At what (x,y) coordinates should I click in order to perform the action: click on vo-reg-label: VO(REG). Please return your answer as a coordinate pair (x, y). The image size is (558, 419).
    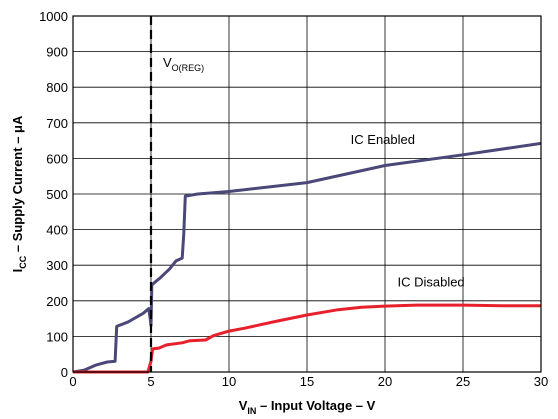
    Looking at the image, I should click on (183, 64).